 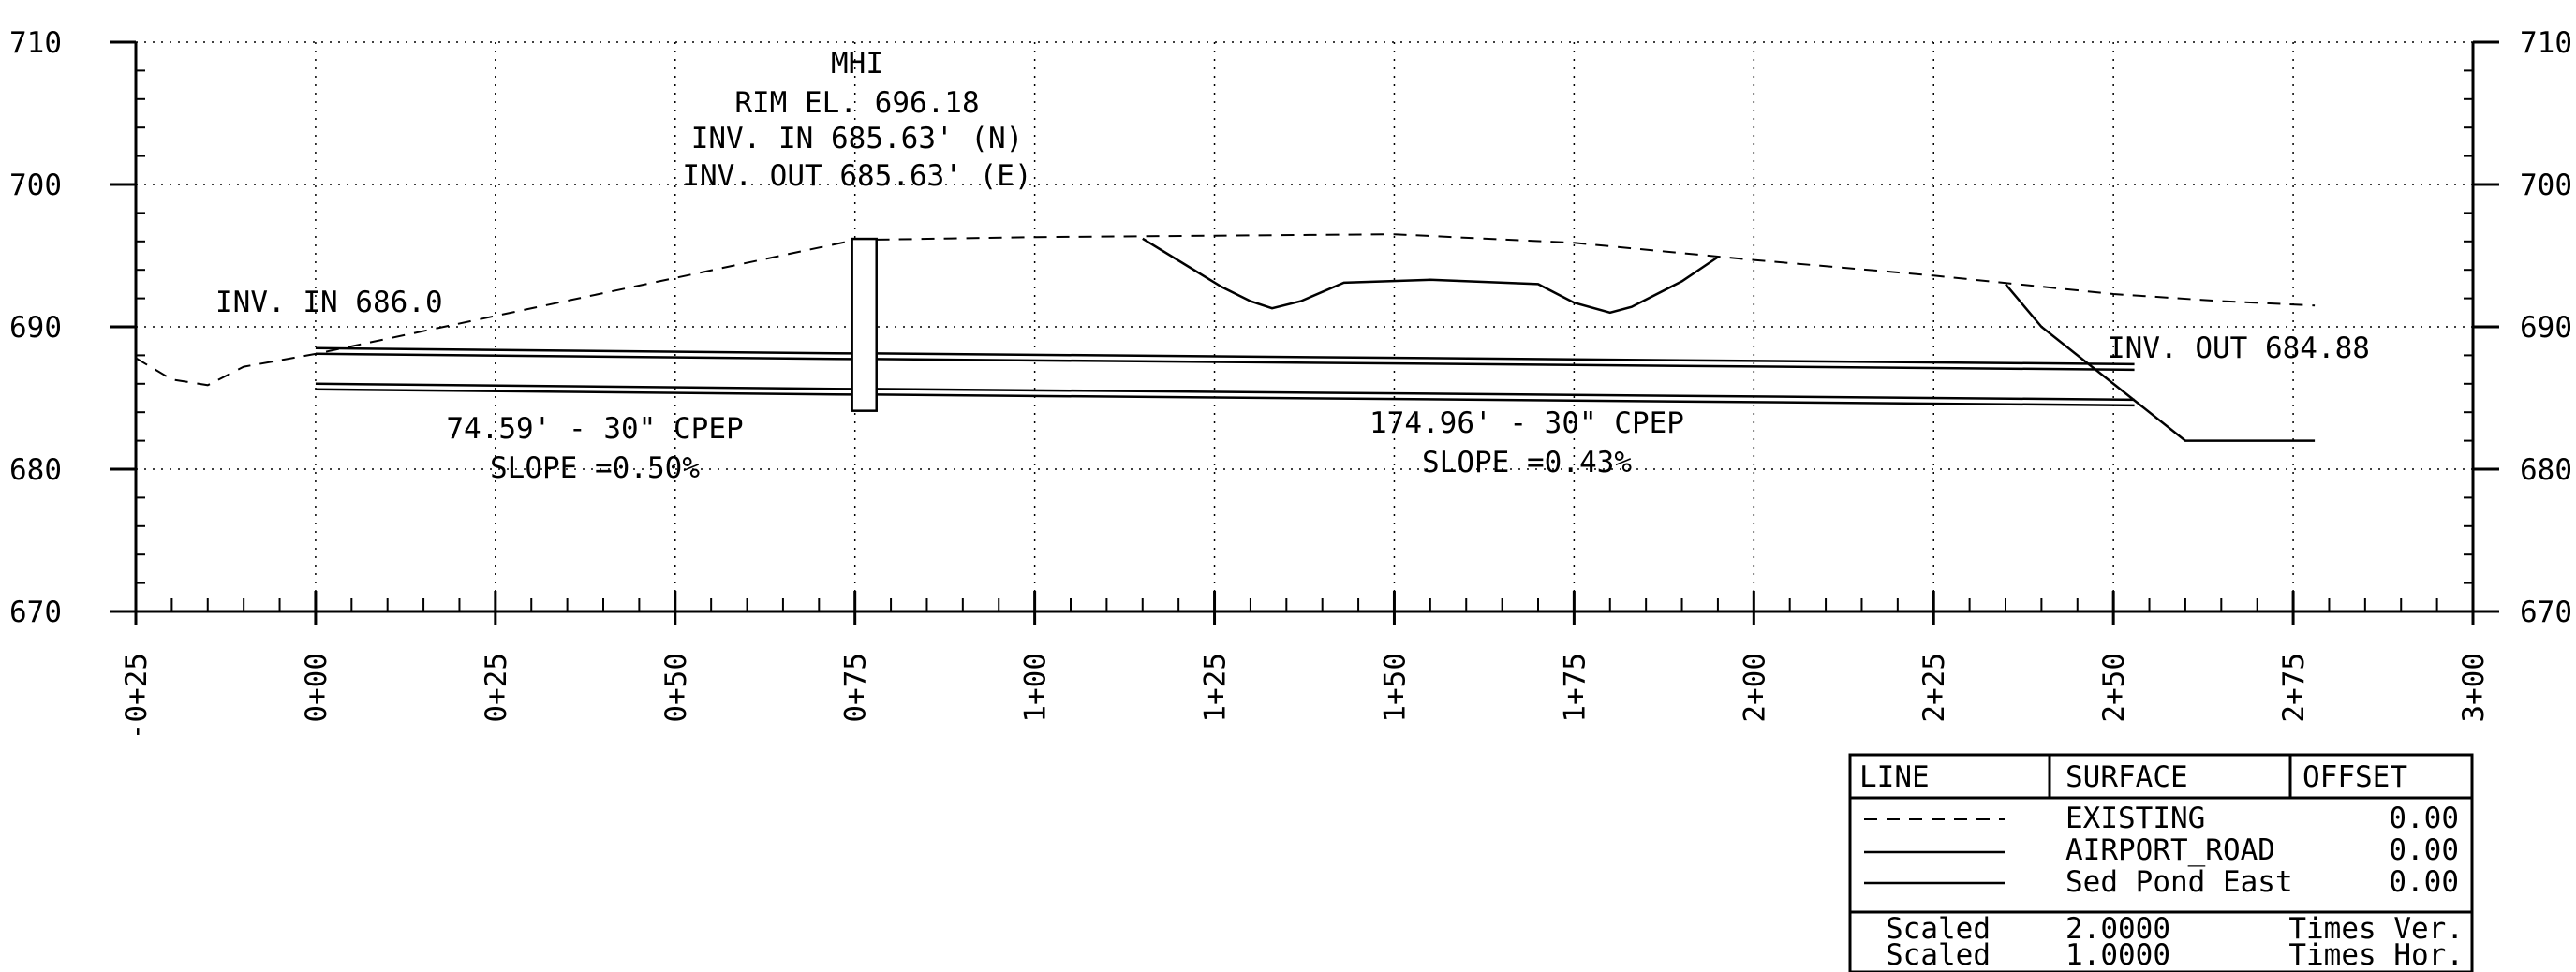 I want to click on x-tick-label: 1+75, so click(x=1574, y=688).